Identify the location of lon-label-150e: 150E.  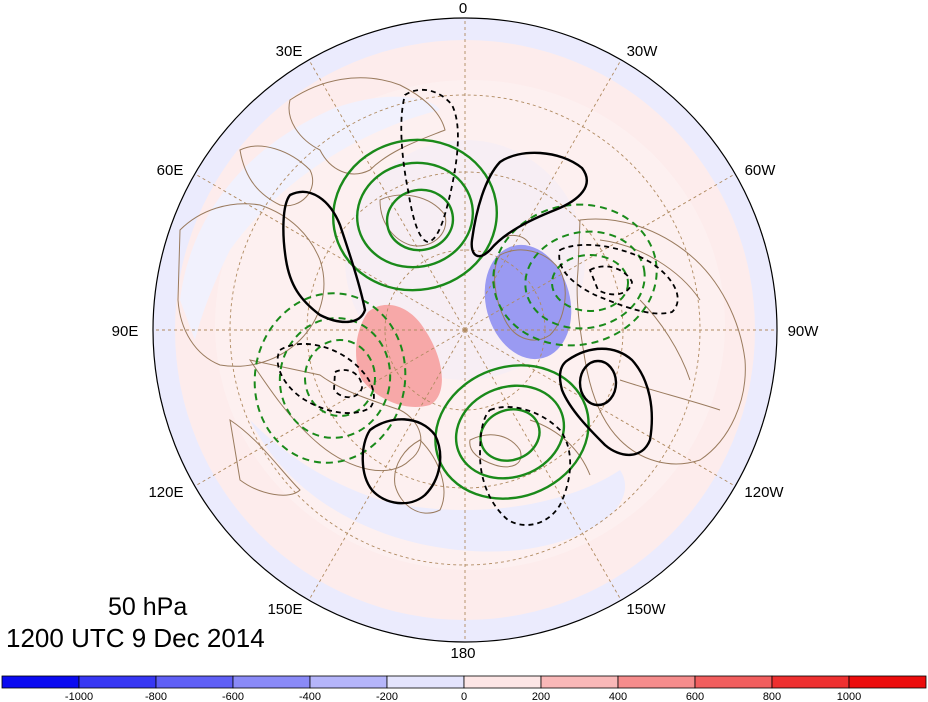
(284, 609).